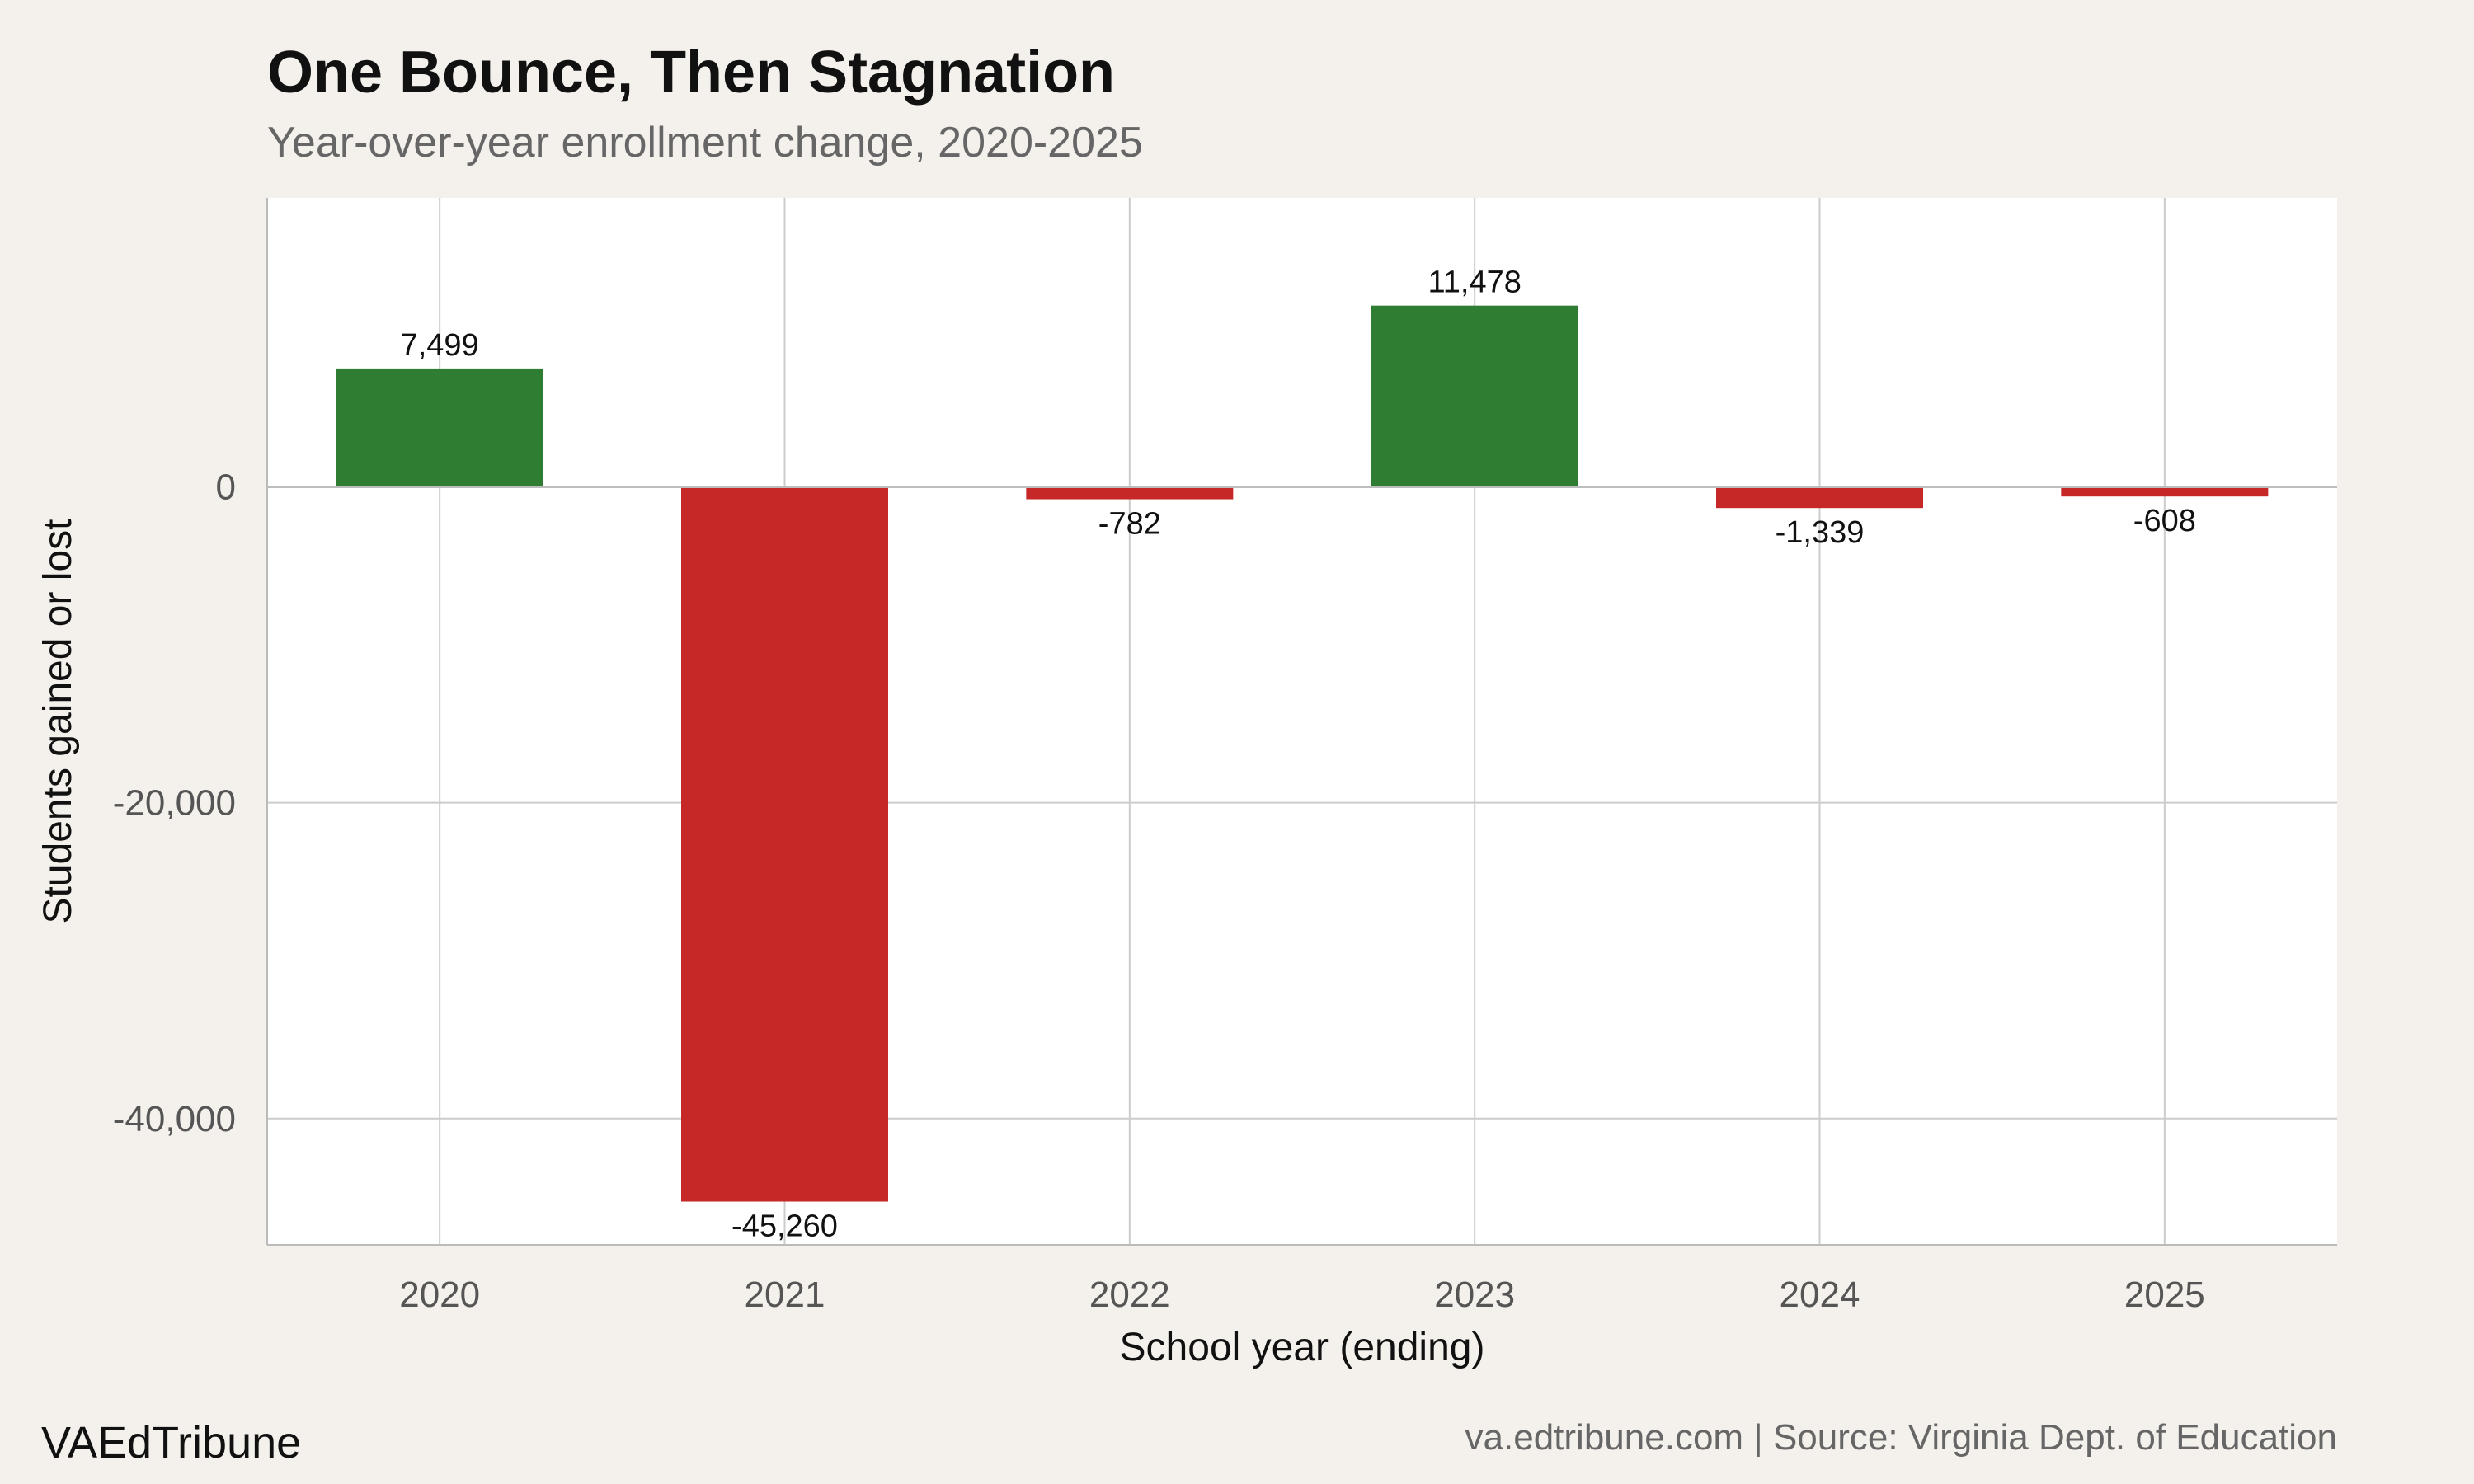 This screenshot has width=2474, height=1484. What do you see at coordinates (2165, 491) in the screenshot?
I see `bar-2025` at bounding box center [2165, 491].